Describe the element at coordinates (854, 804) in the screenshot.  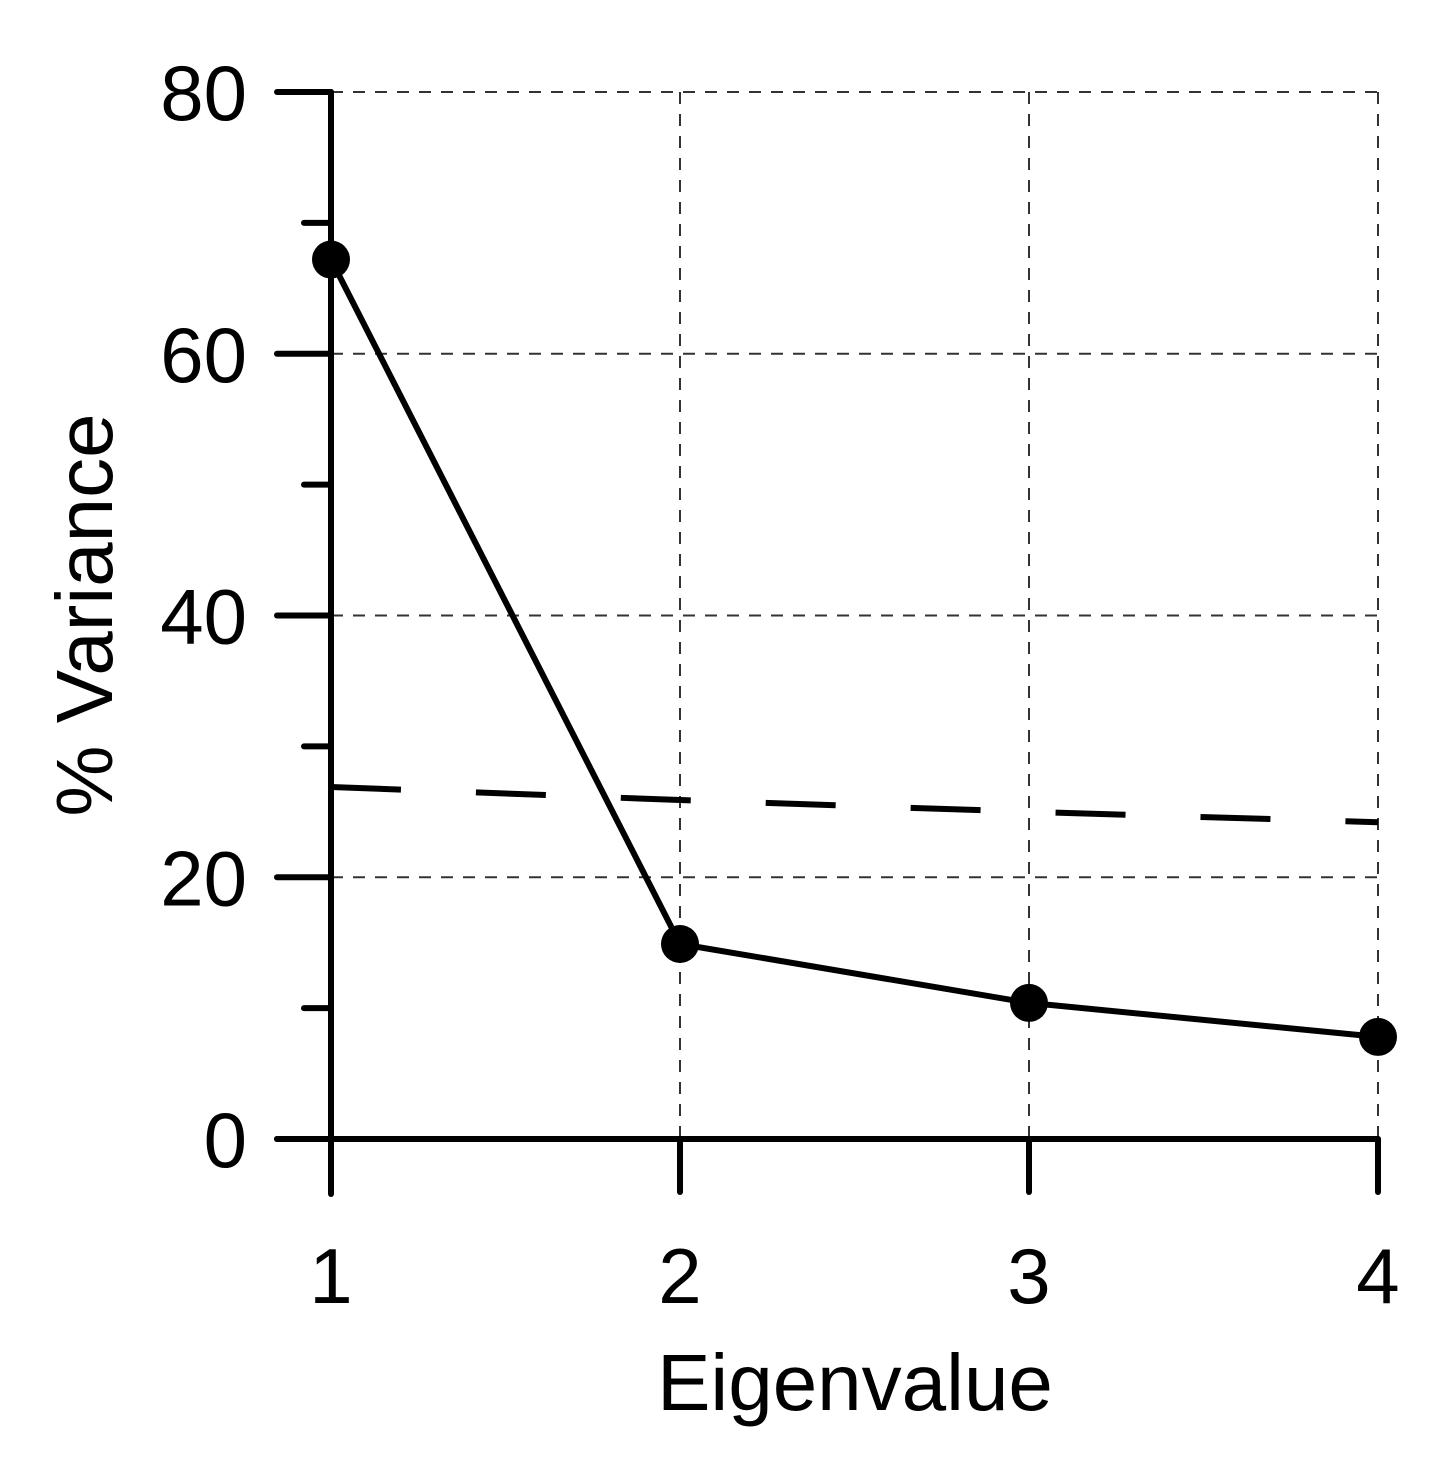
I see `series-line-reference` at that location.